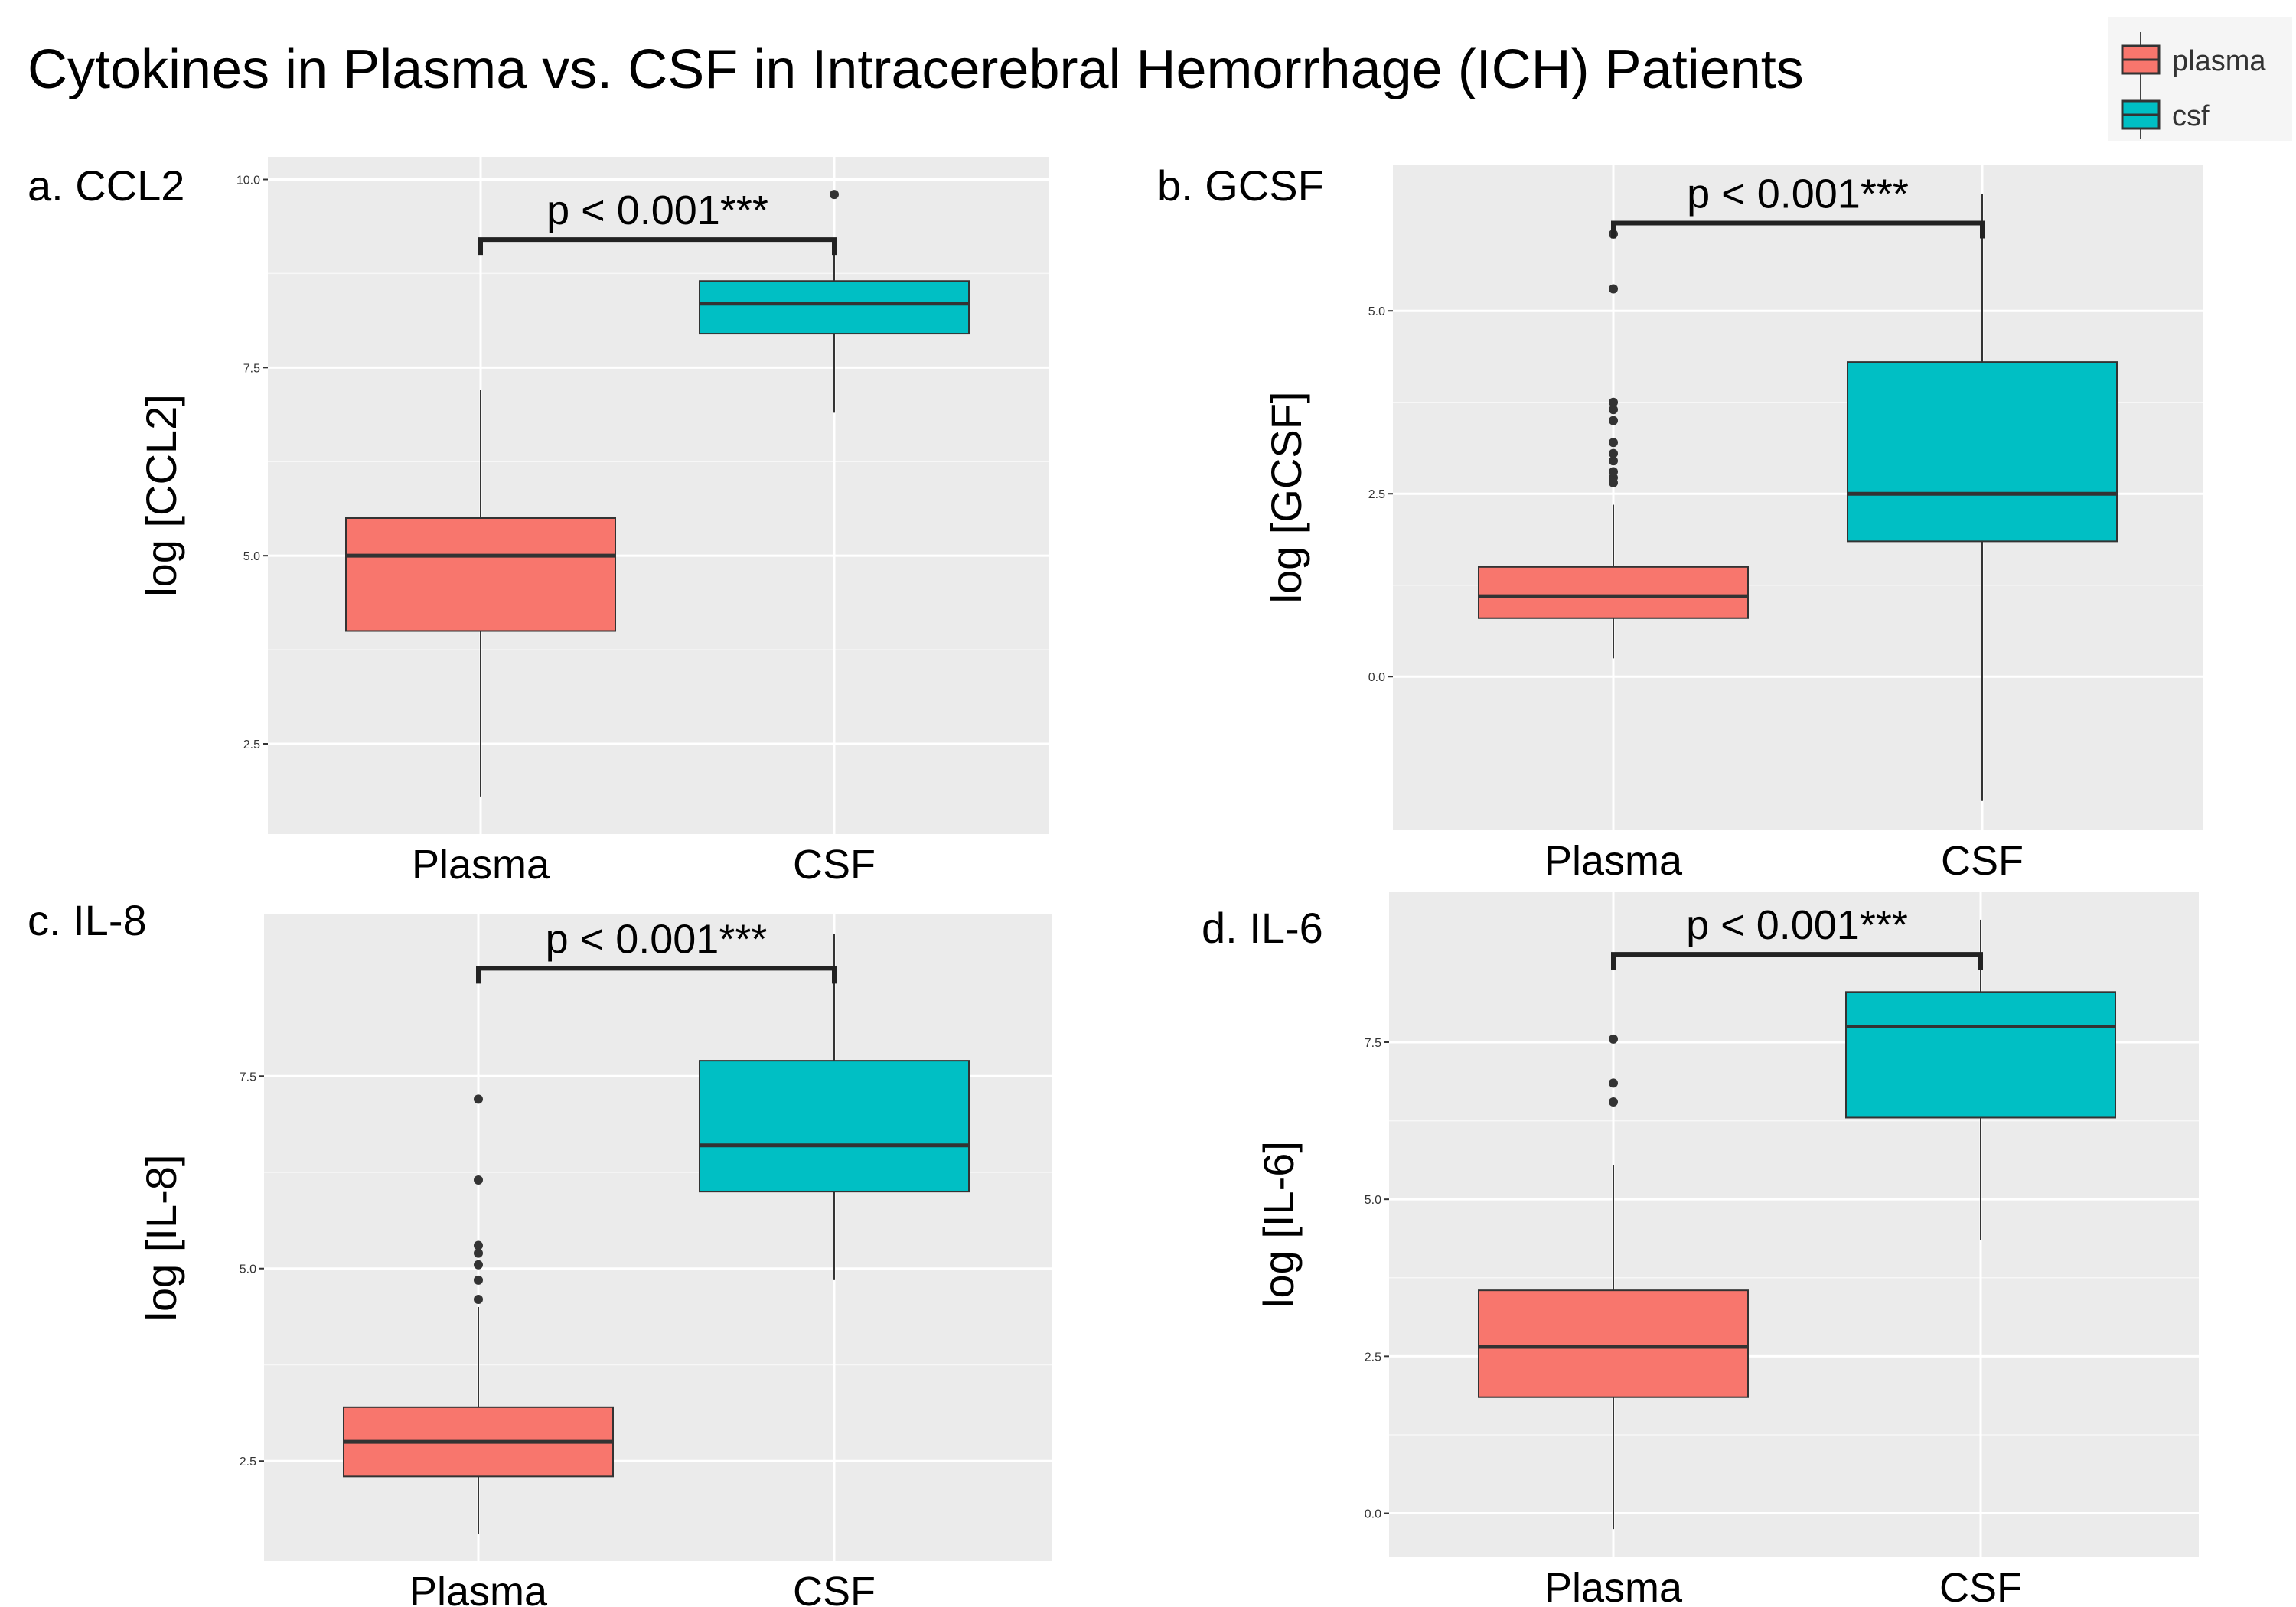  What do you see at coordinates (248, 180) in the screenshot?
I see `y-tick-label: 10.0` at bounding box center [248, 180].